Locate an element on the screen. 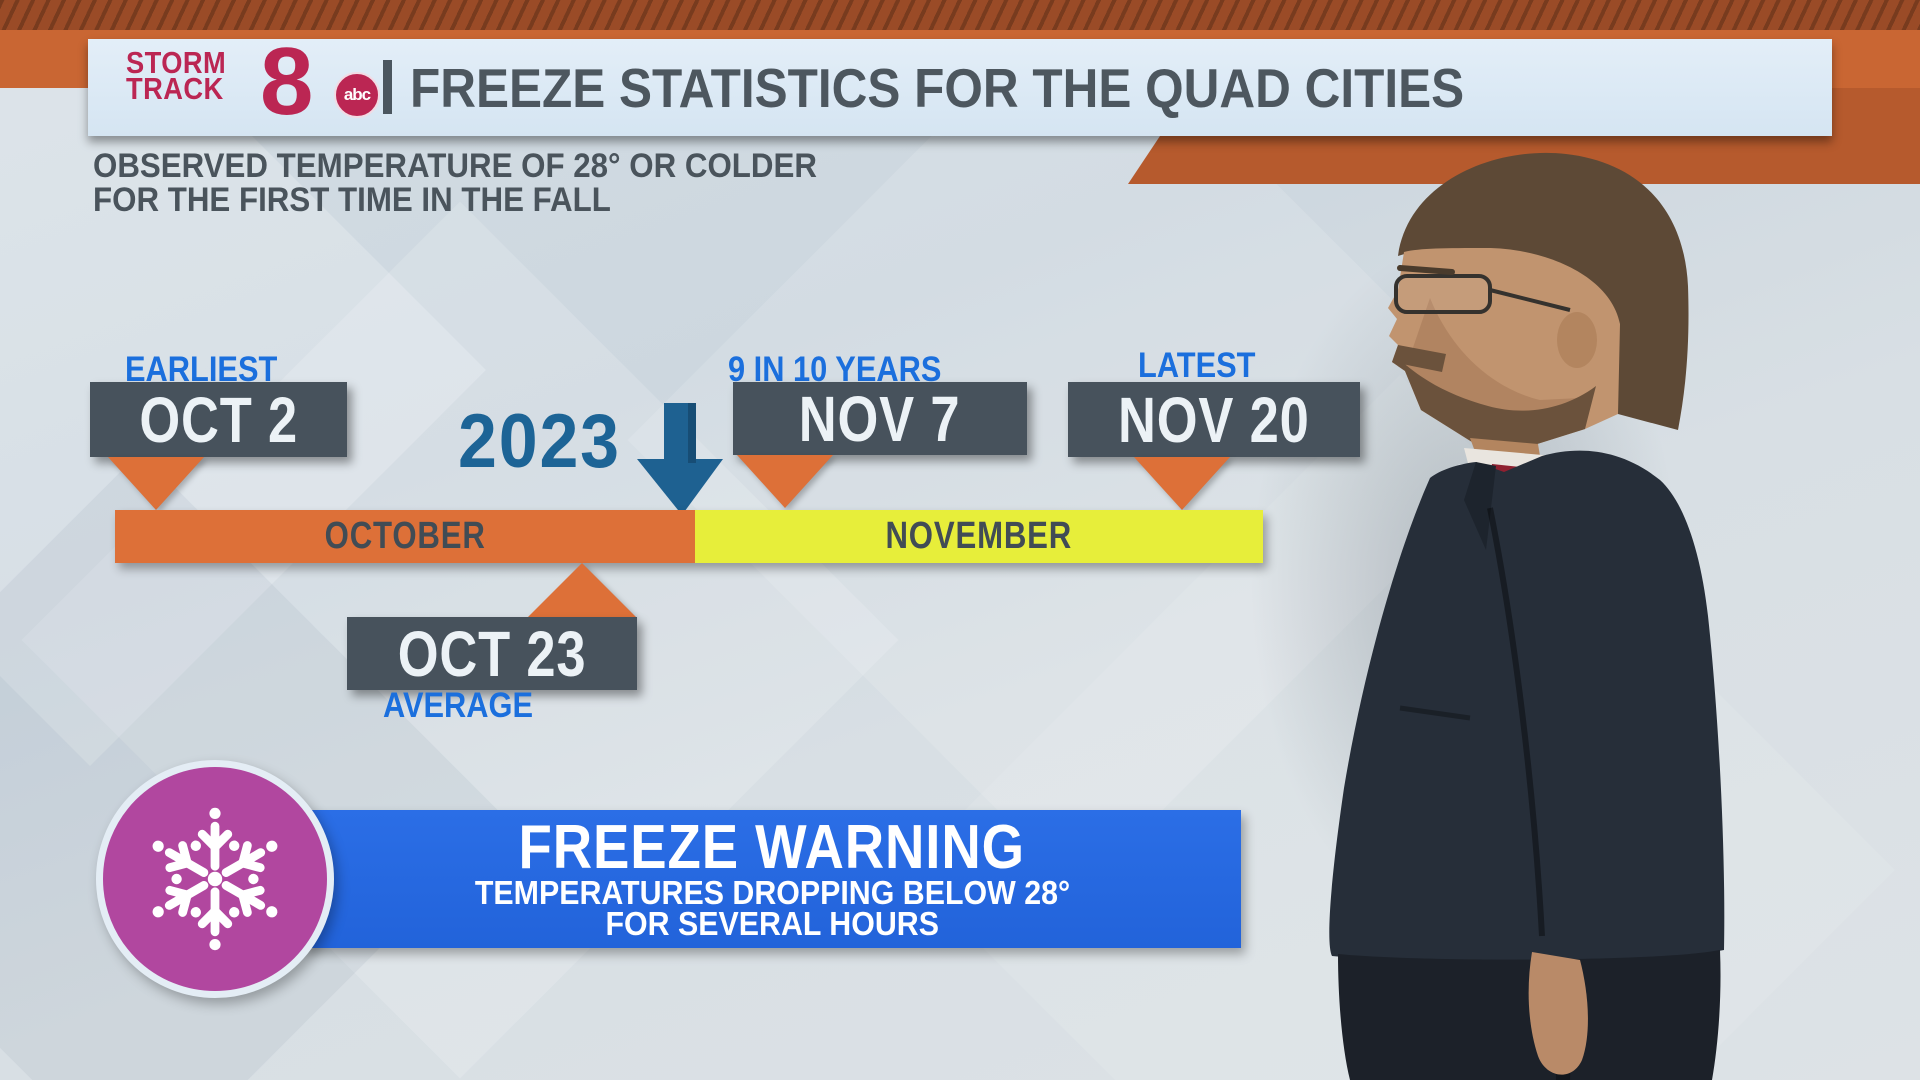 The width and height of the screenshot is (1920, 1080). marker-triangle-earliest is located at coordinates (156, 483).